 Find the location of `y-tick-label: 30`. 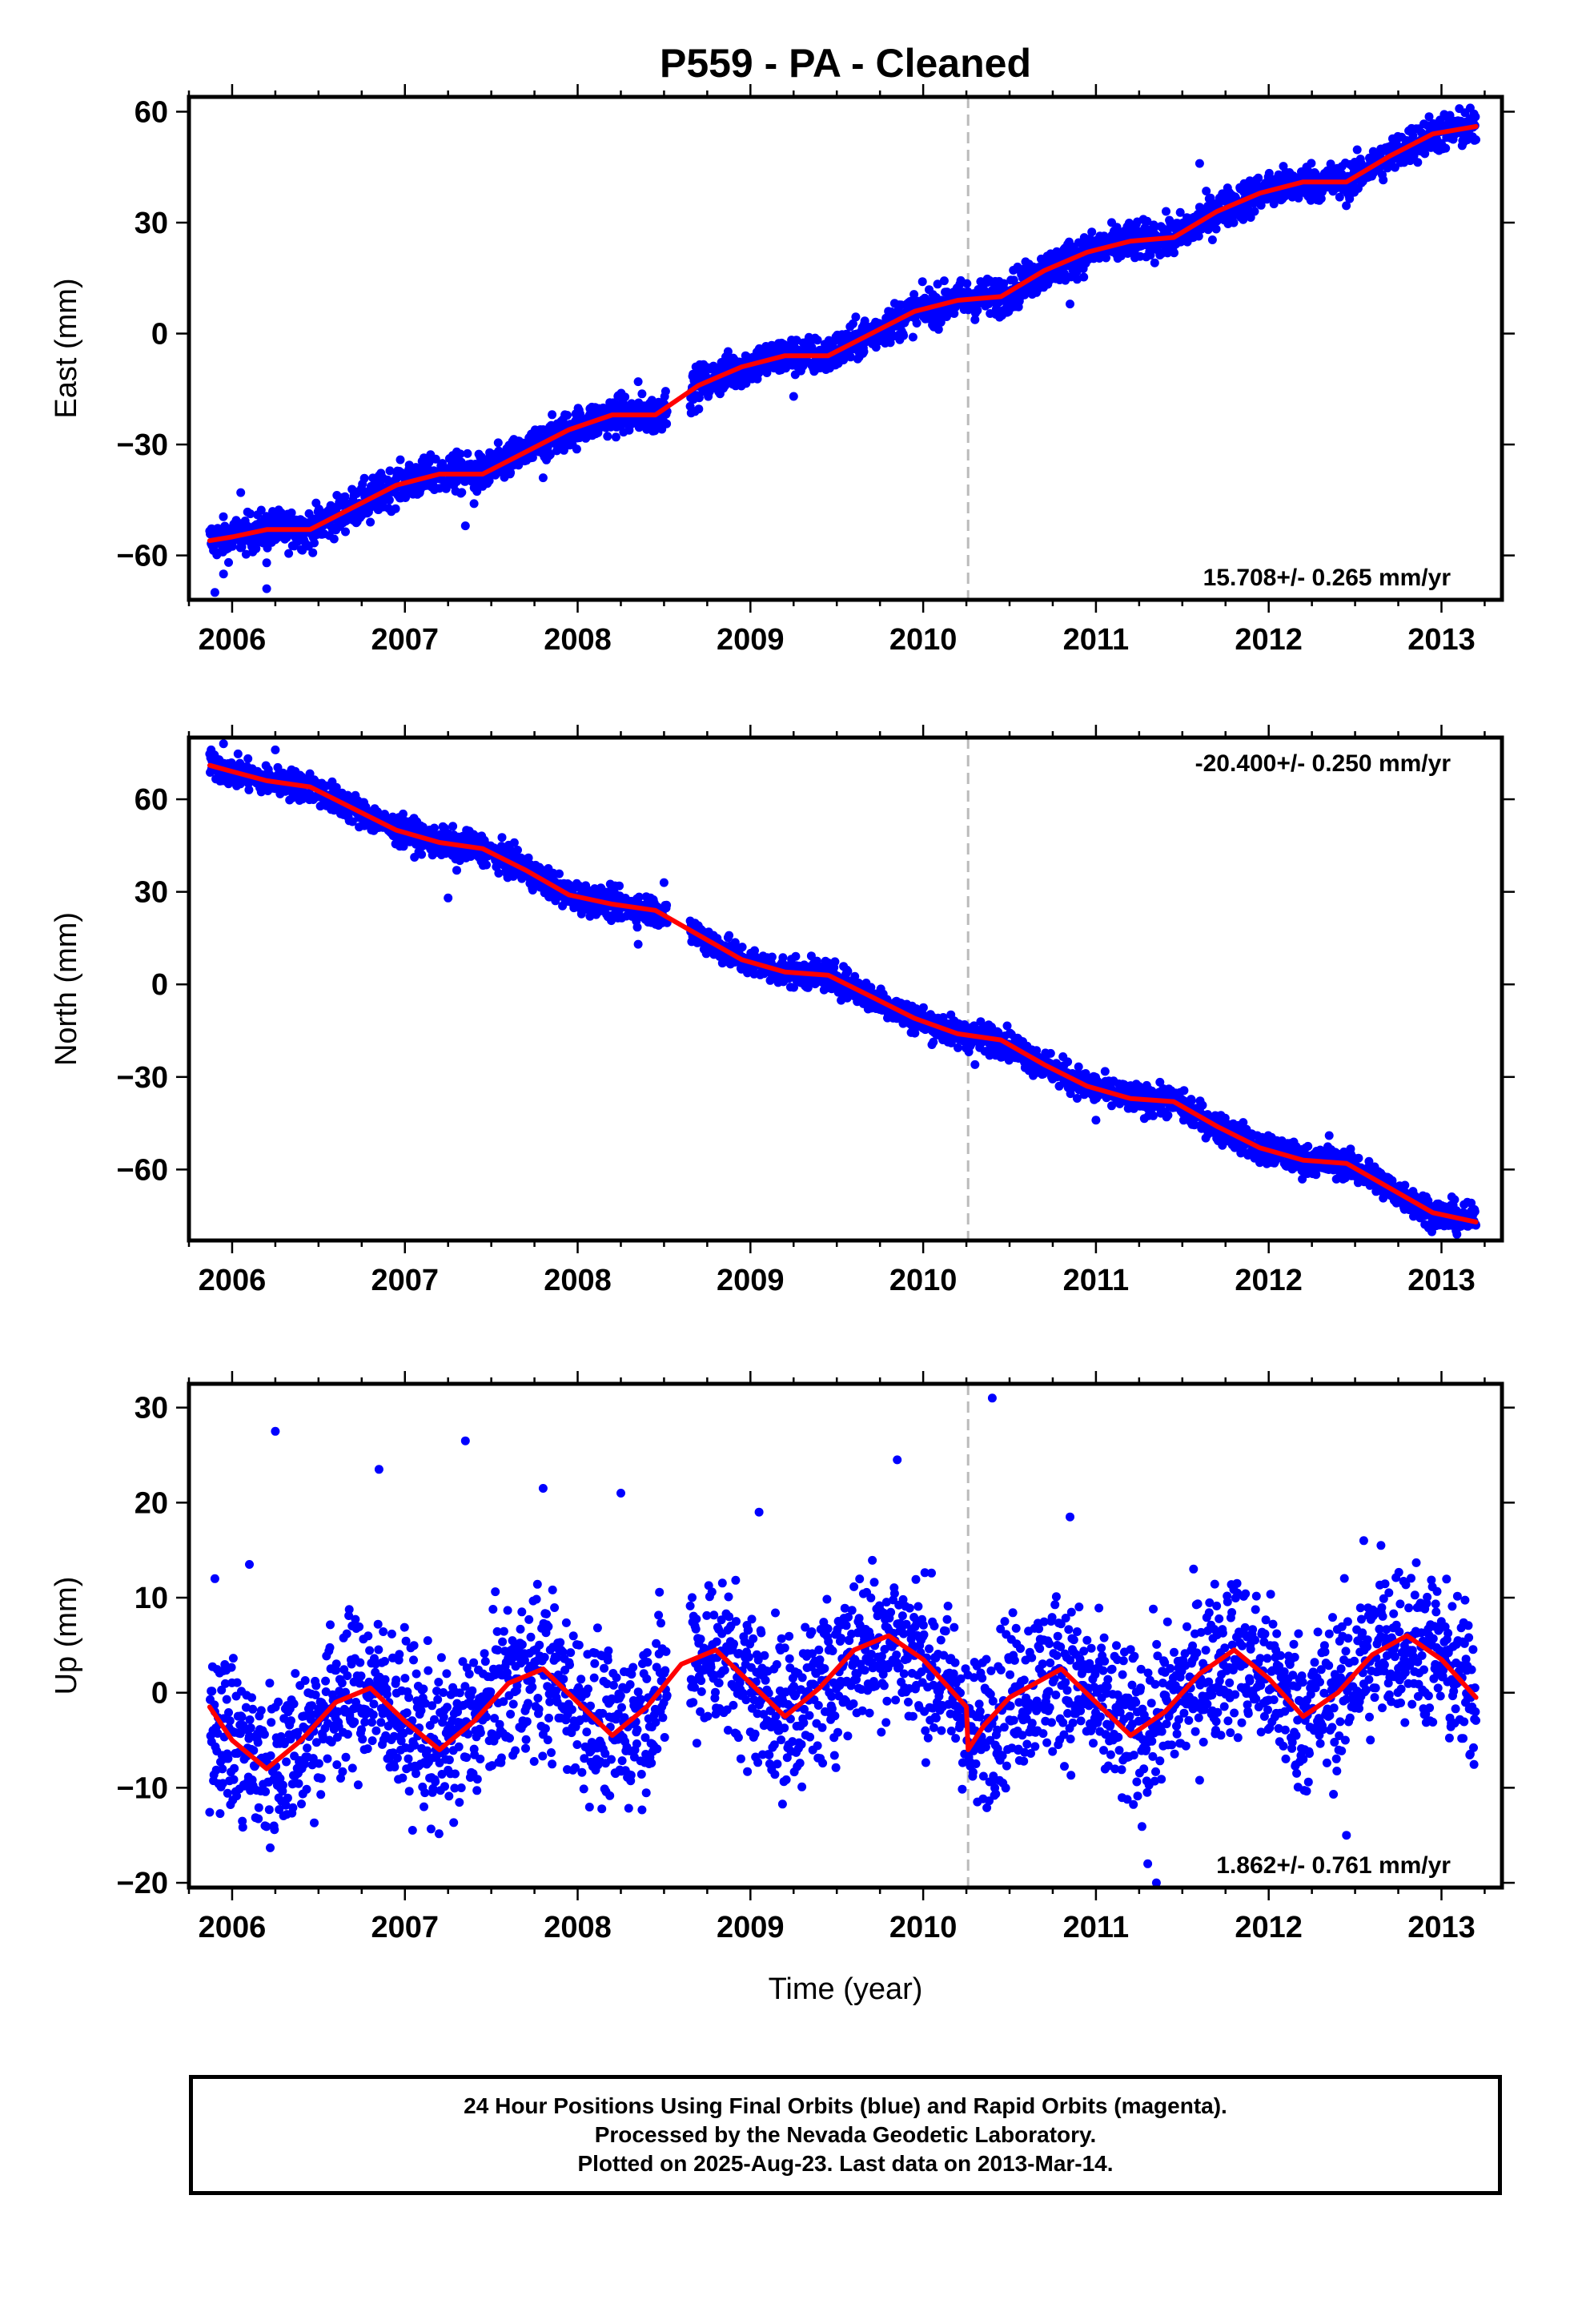

y-tick-label: 30 is located at coordinates (151, 223).